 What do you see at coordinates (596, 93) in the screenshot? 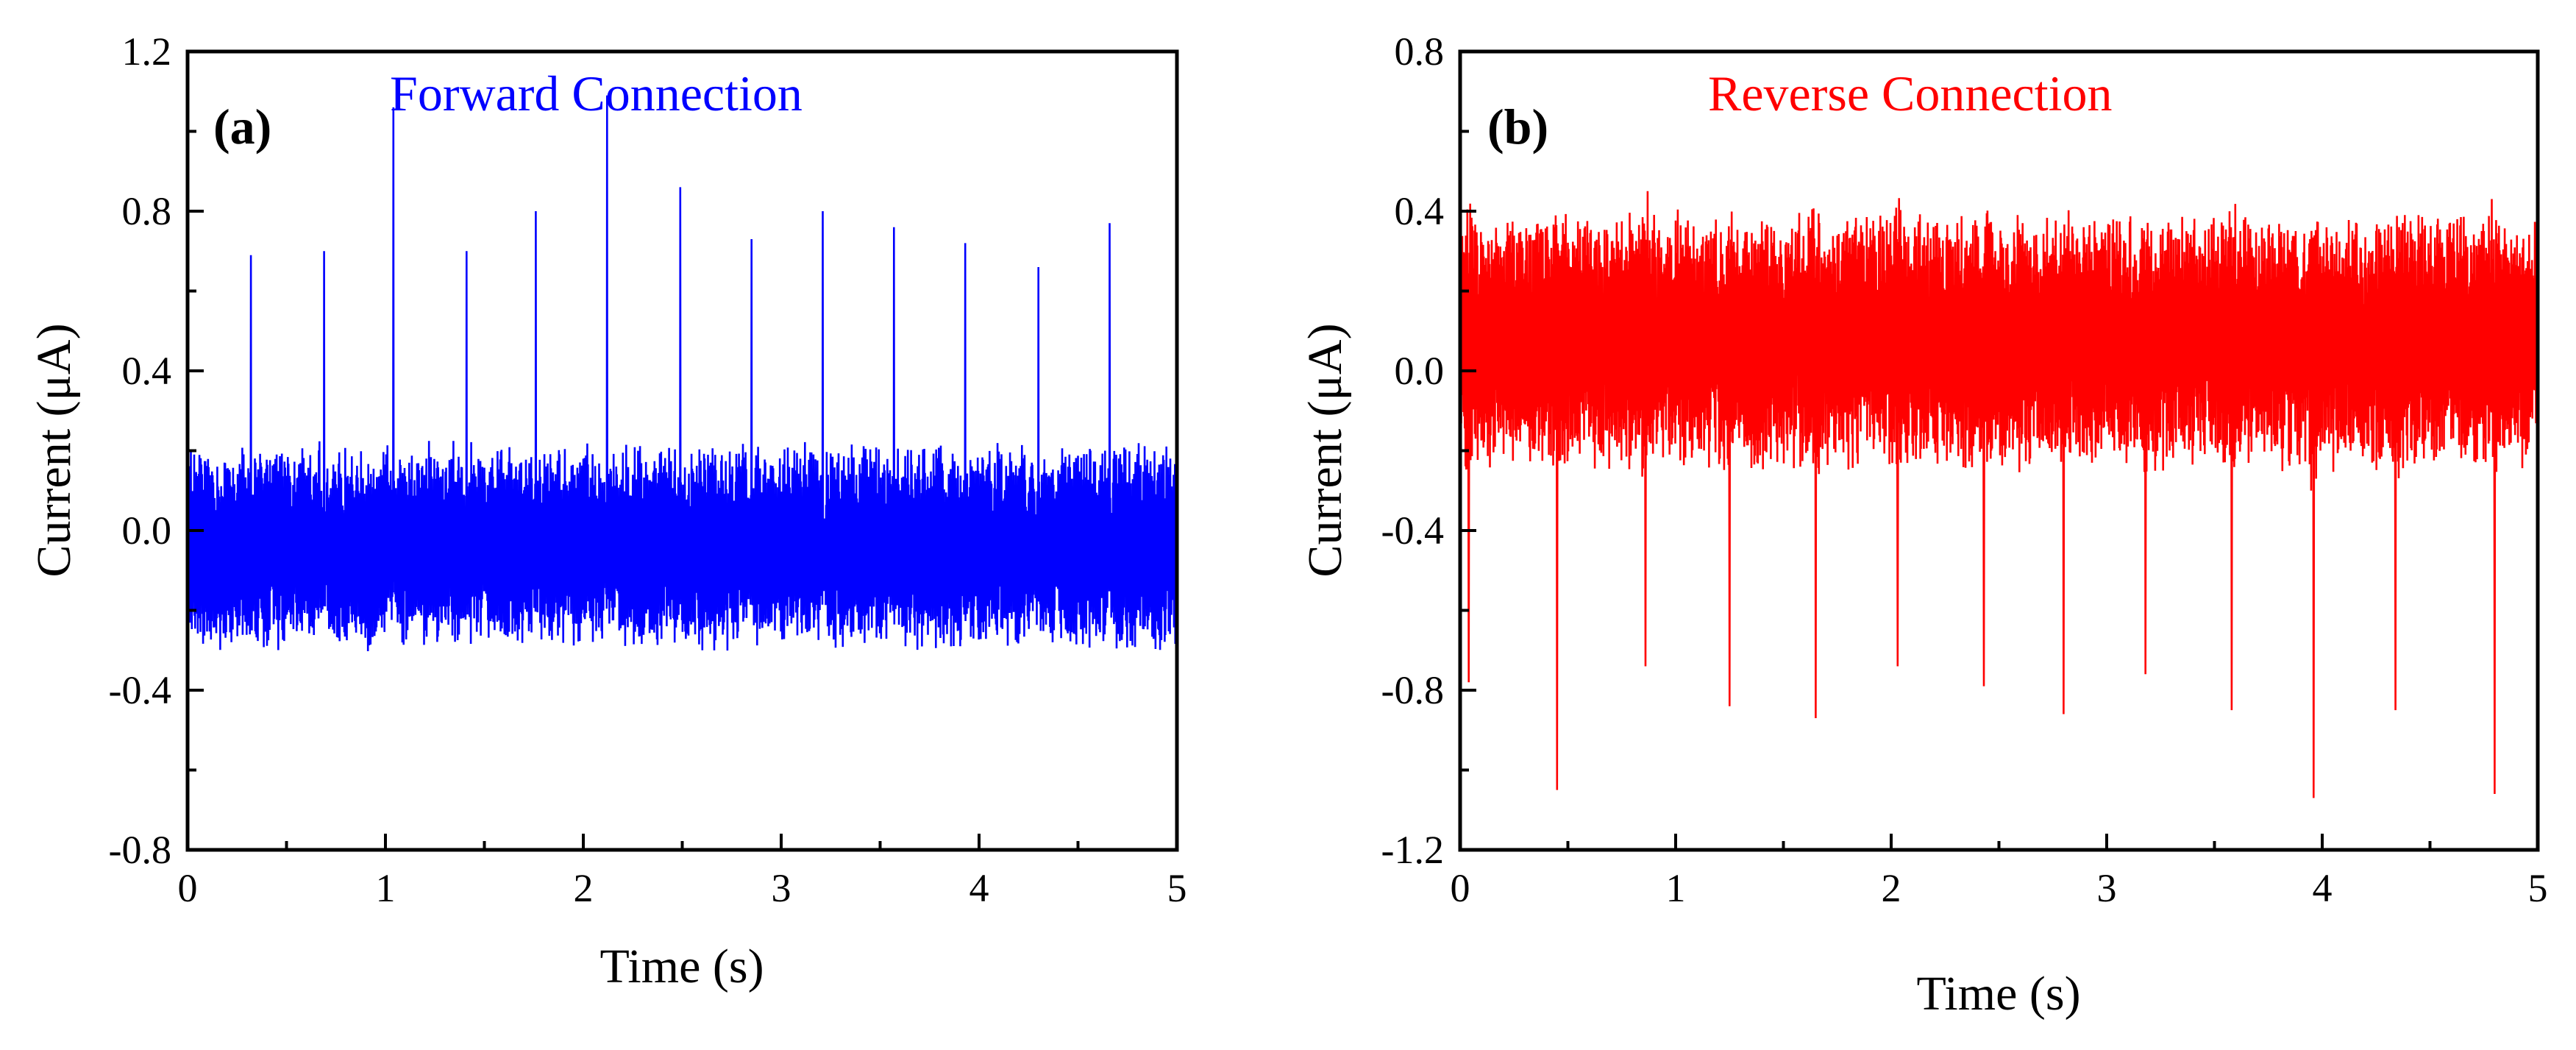
I see `forward-chart-title: Forward Connection` at bounding box center [596, 93].